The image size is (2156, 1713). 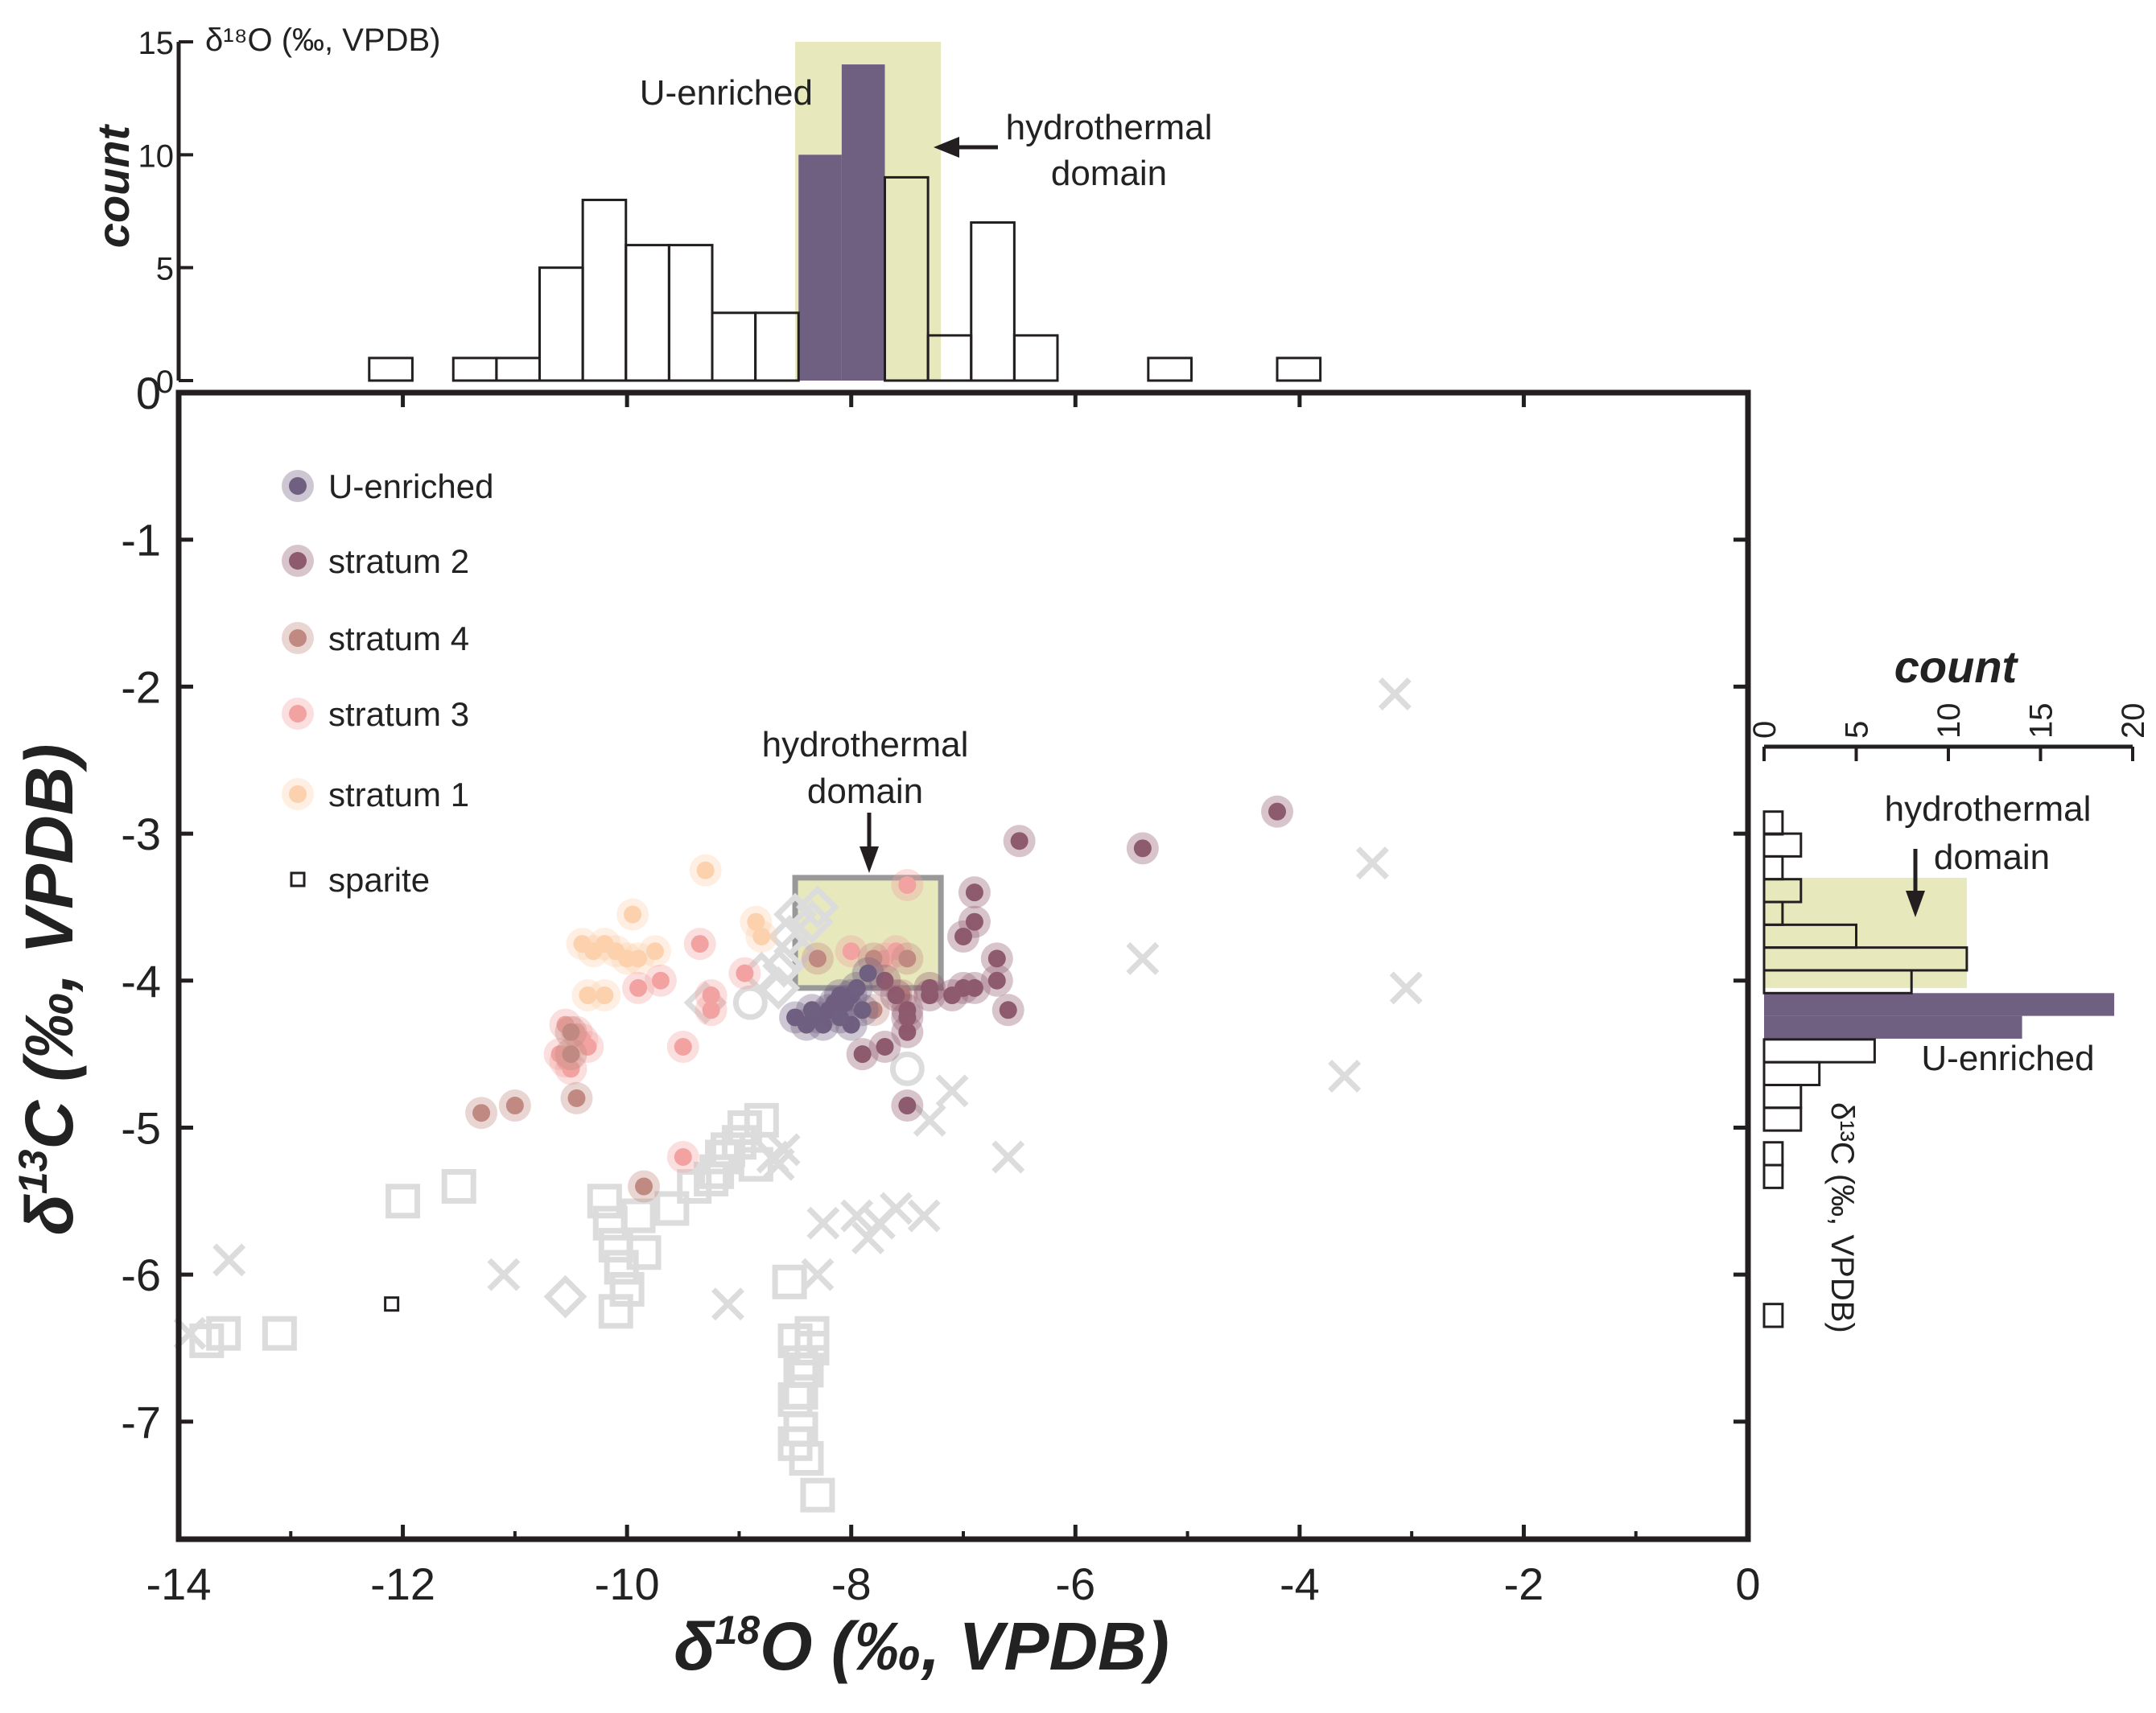 What do you see at coordinates (141, 686) in the screenshot?
I see `y-tick-label: -2` at bounding box center [141, 686].